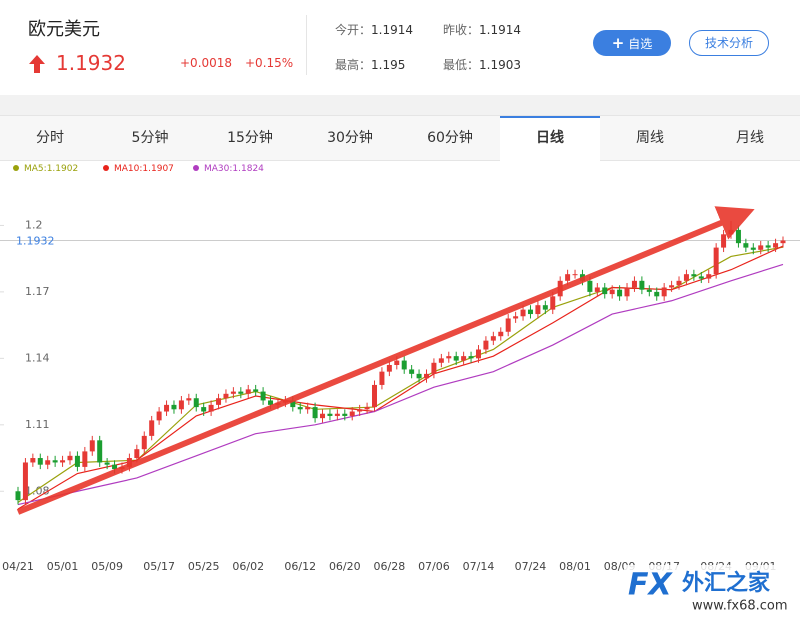 The image size is (800, 617). What do you see at coordinates (388, 65) in the screenshot?
I see `stat-value: 1.195` at bounding box center [388, 65].